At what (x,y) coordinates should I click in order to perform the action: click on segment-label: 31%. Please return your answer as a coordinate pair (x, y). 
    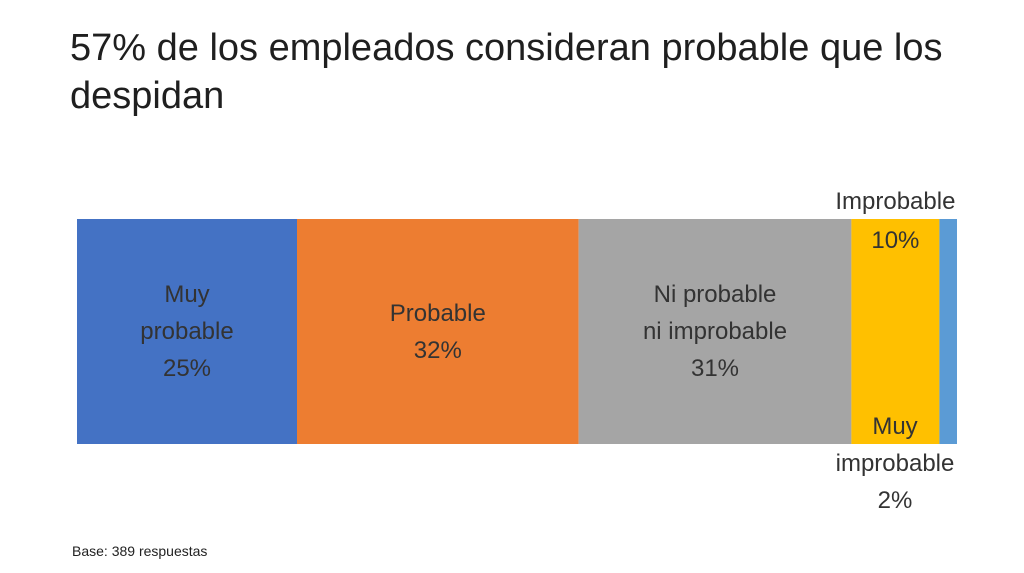
    Looking at the image, I should click on (715, 368).